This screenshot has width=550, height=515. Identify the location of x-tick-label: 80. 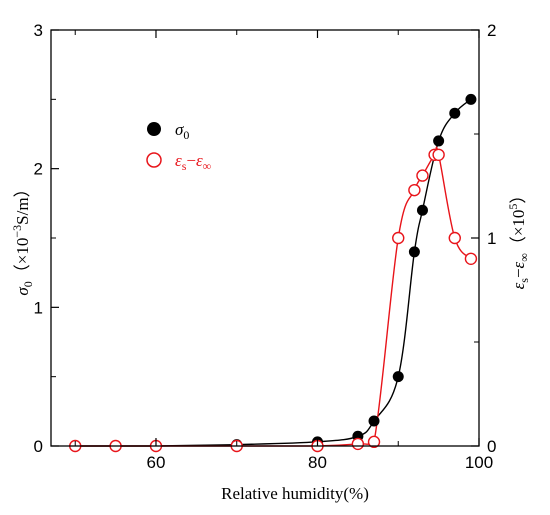
(317, 462).